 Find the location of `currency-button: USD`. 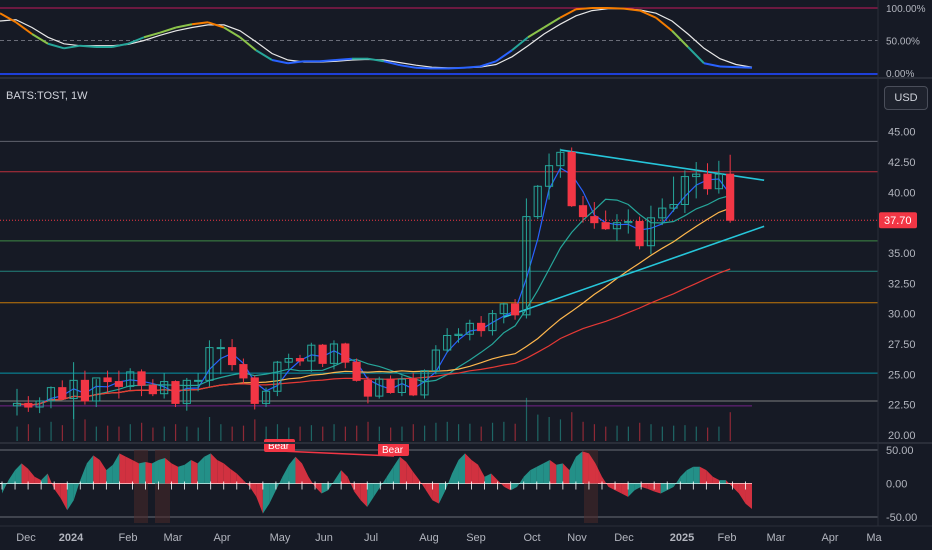

currency-button: USD is located at coordinates (906, 98).